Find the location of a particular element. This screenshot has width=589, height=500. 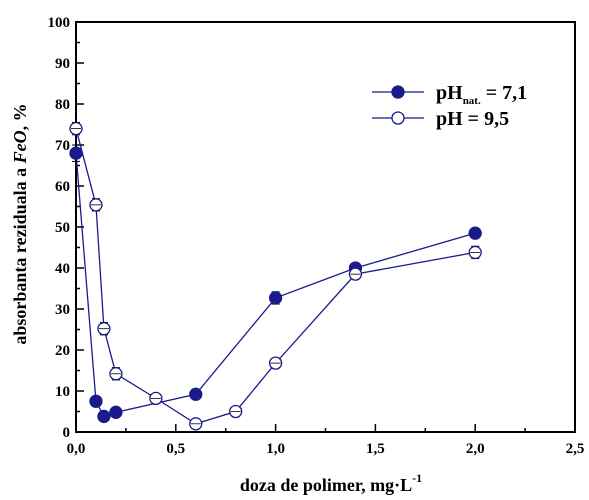

x-tick-label: 1,0 is located at coordinates (275, 449).